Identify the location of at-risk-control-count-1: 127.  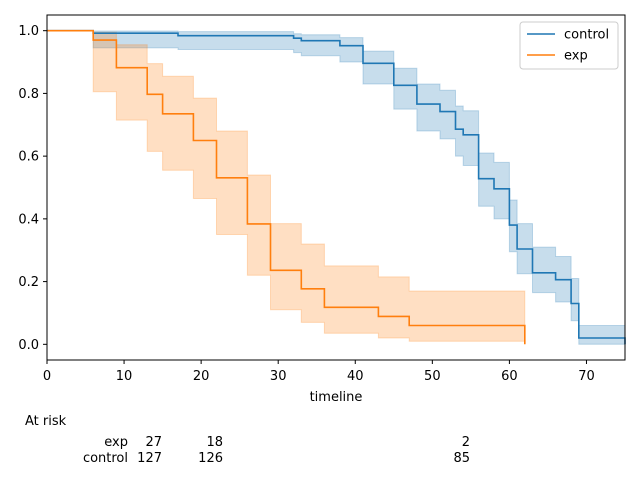
(149, 458).